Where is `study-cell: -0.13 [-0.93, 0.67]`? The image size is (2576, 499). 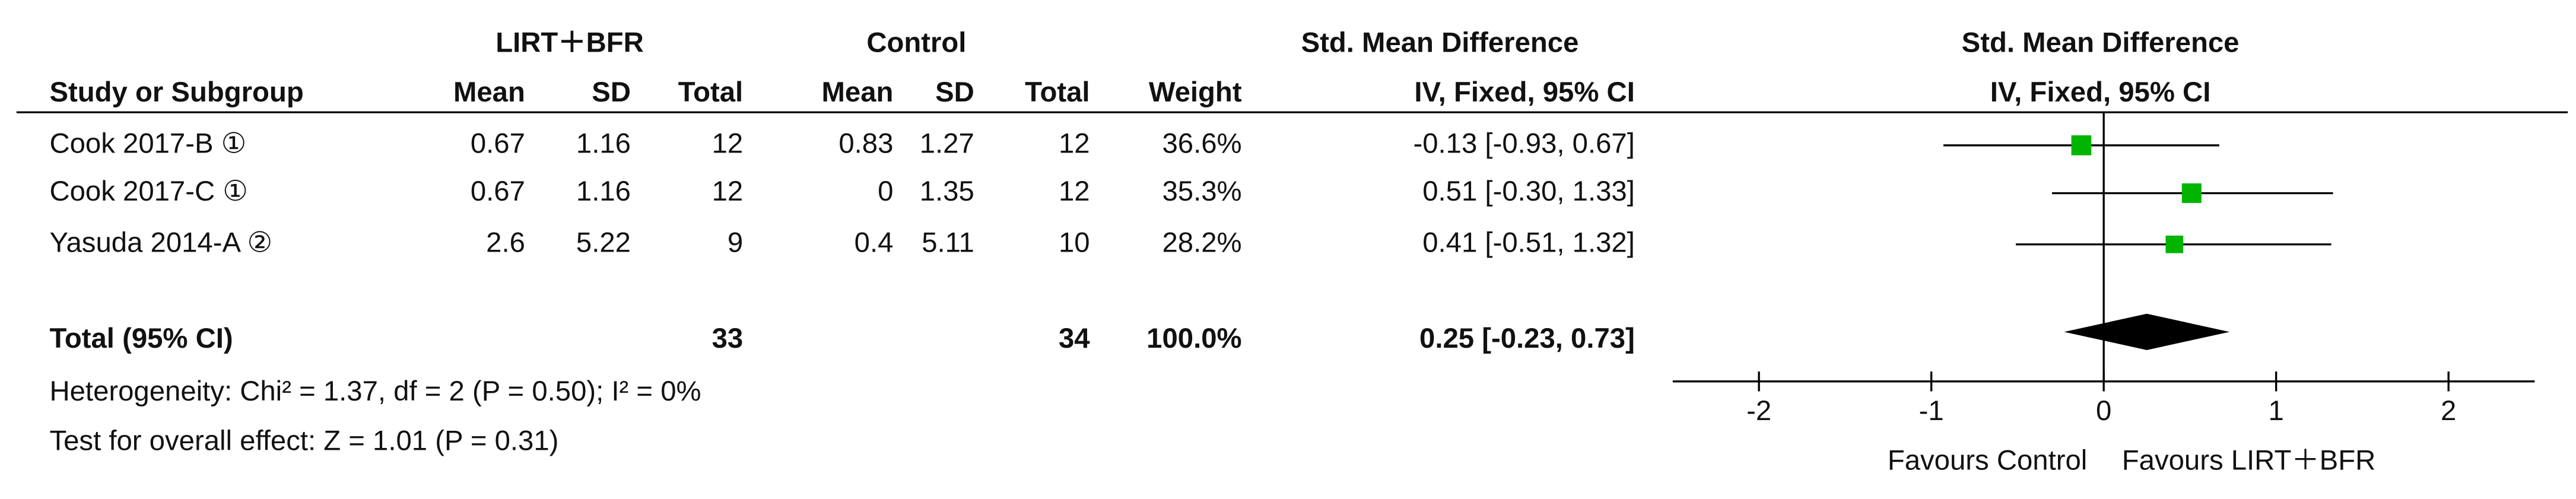
study-cell: -0.13 [-0.93, 0.67] is located at coordinates (1523, 143).